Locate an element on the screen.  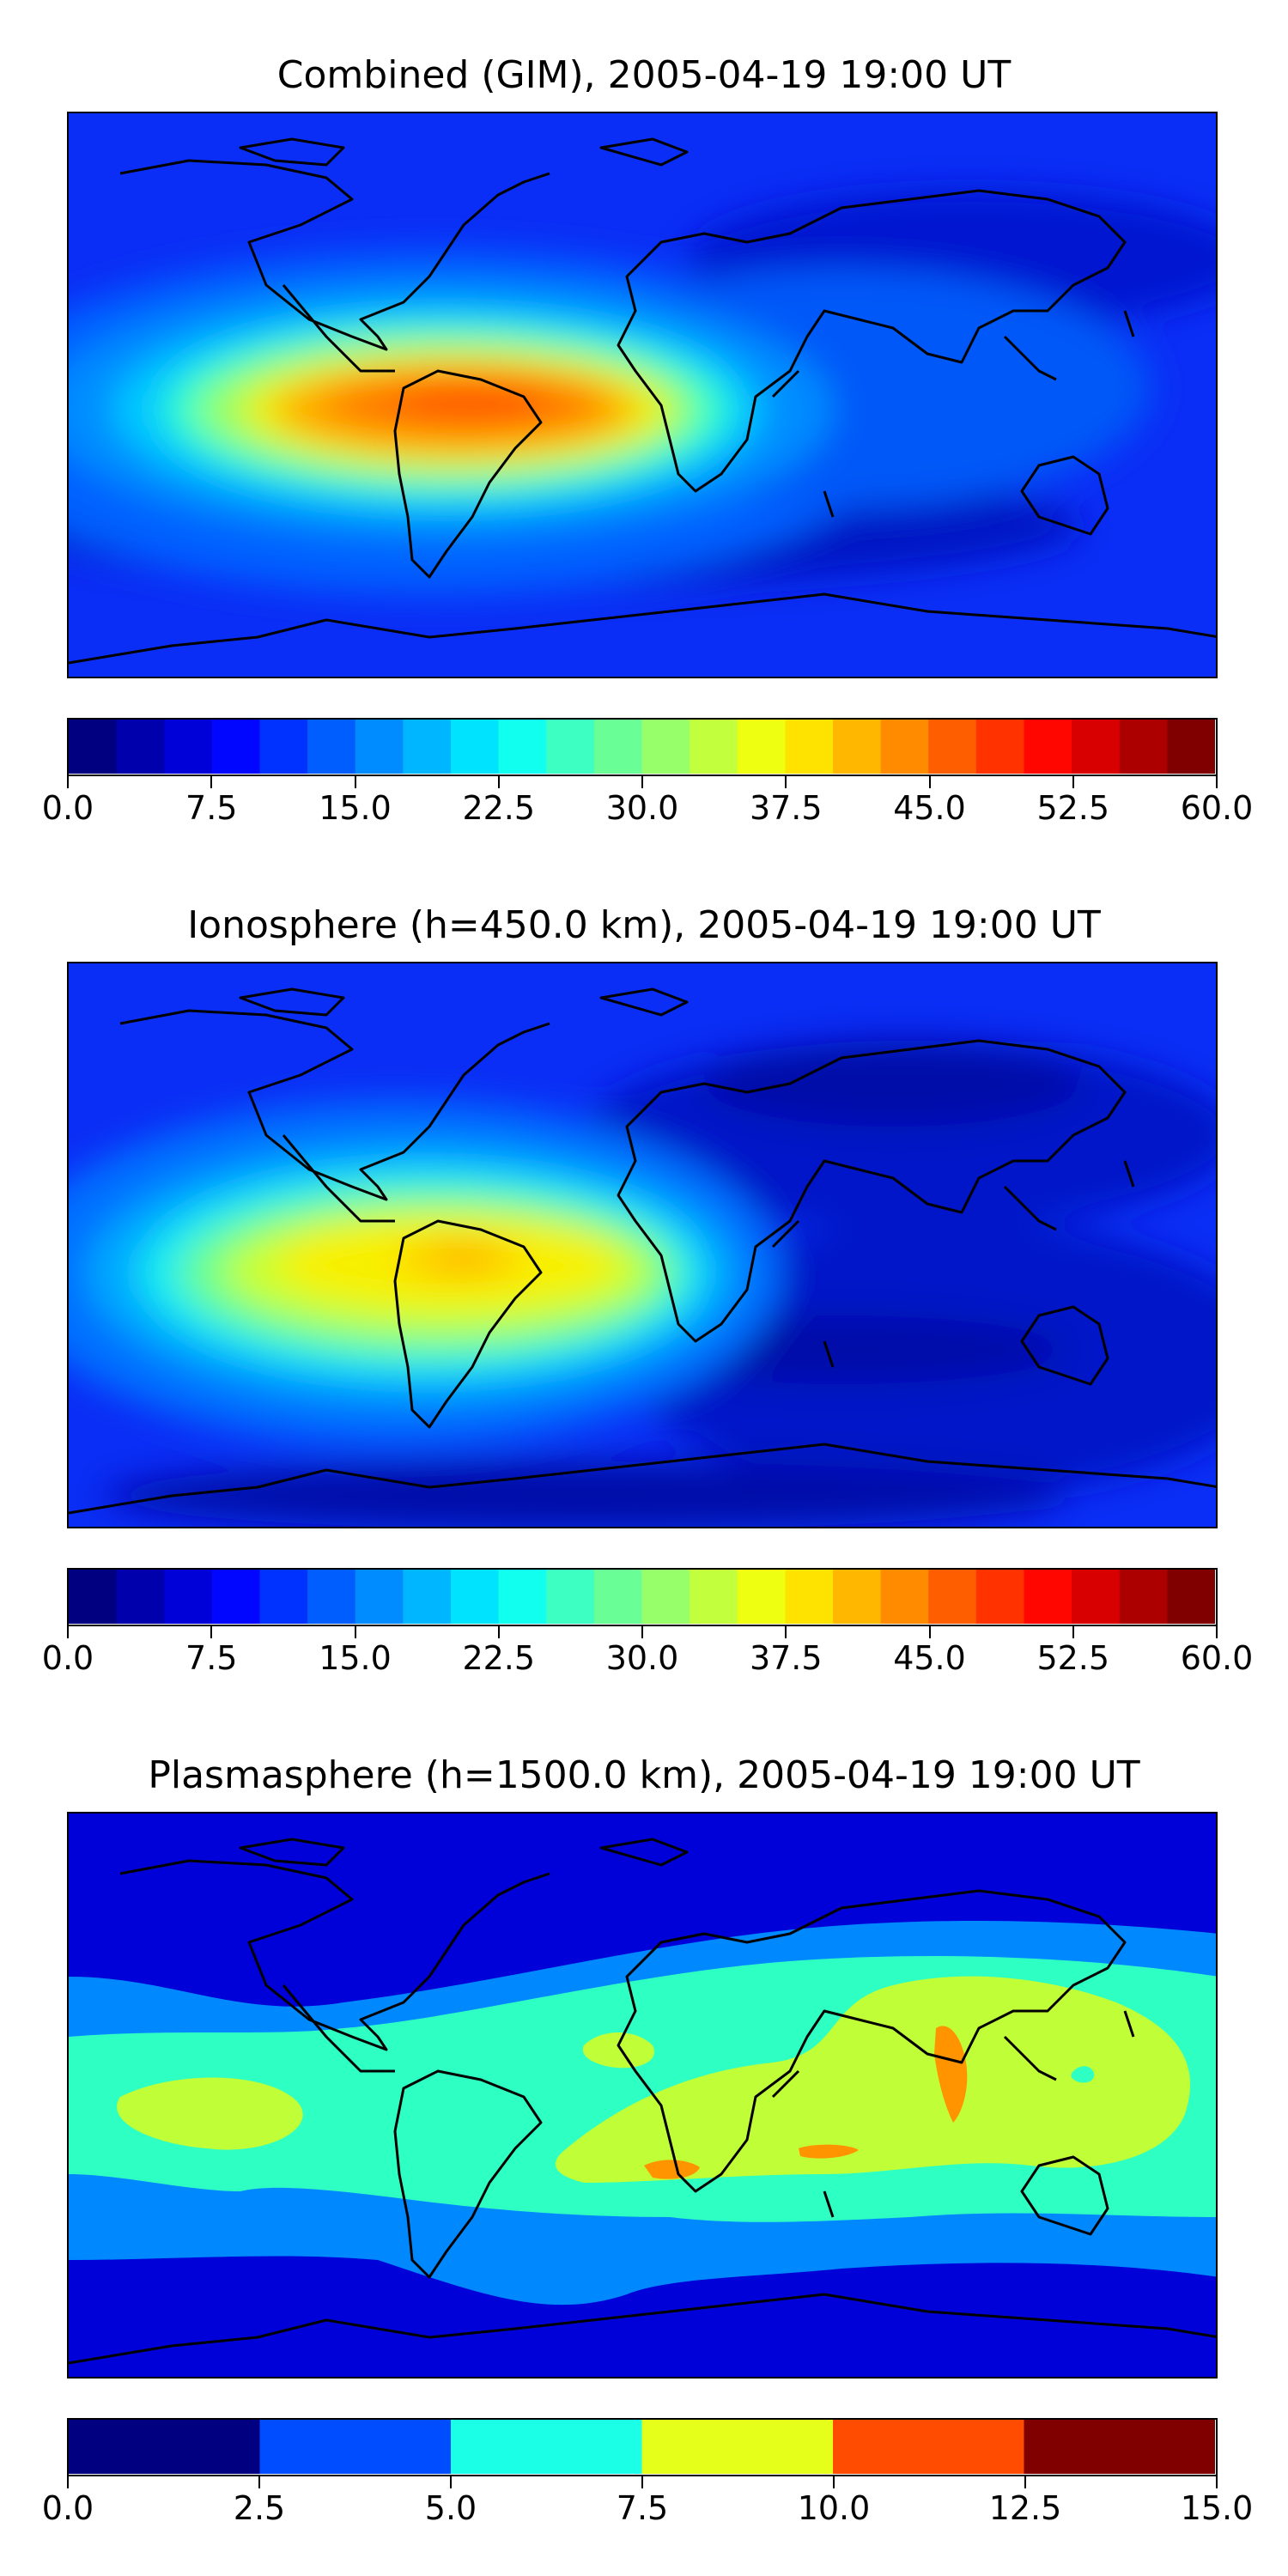
panel-1-title: Combined (GIM), 2005-04-19 19:00 UT is located at coordinates (644, 75).